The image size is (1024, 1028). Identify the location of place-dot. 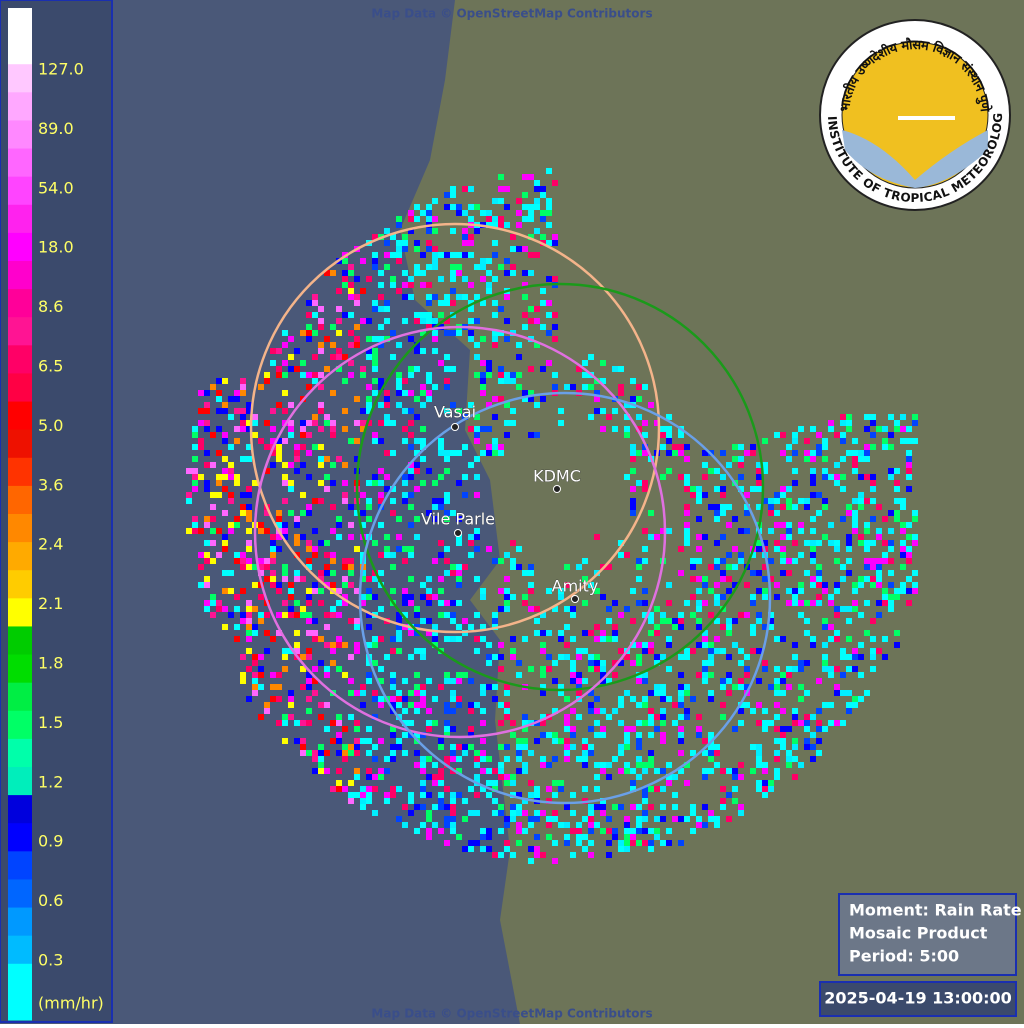
(557, 489).